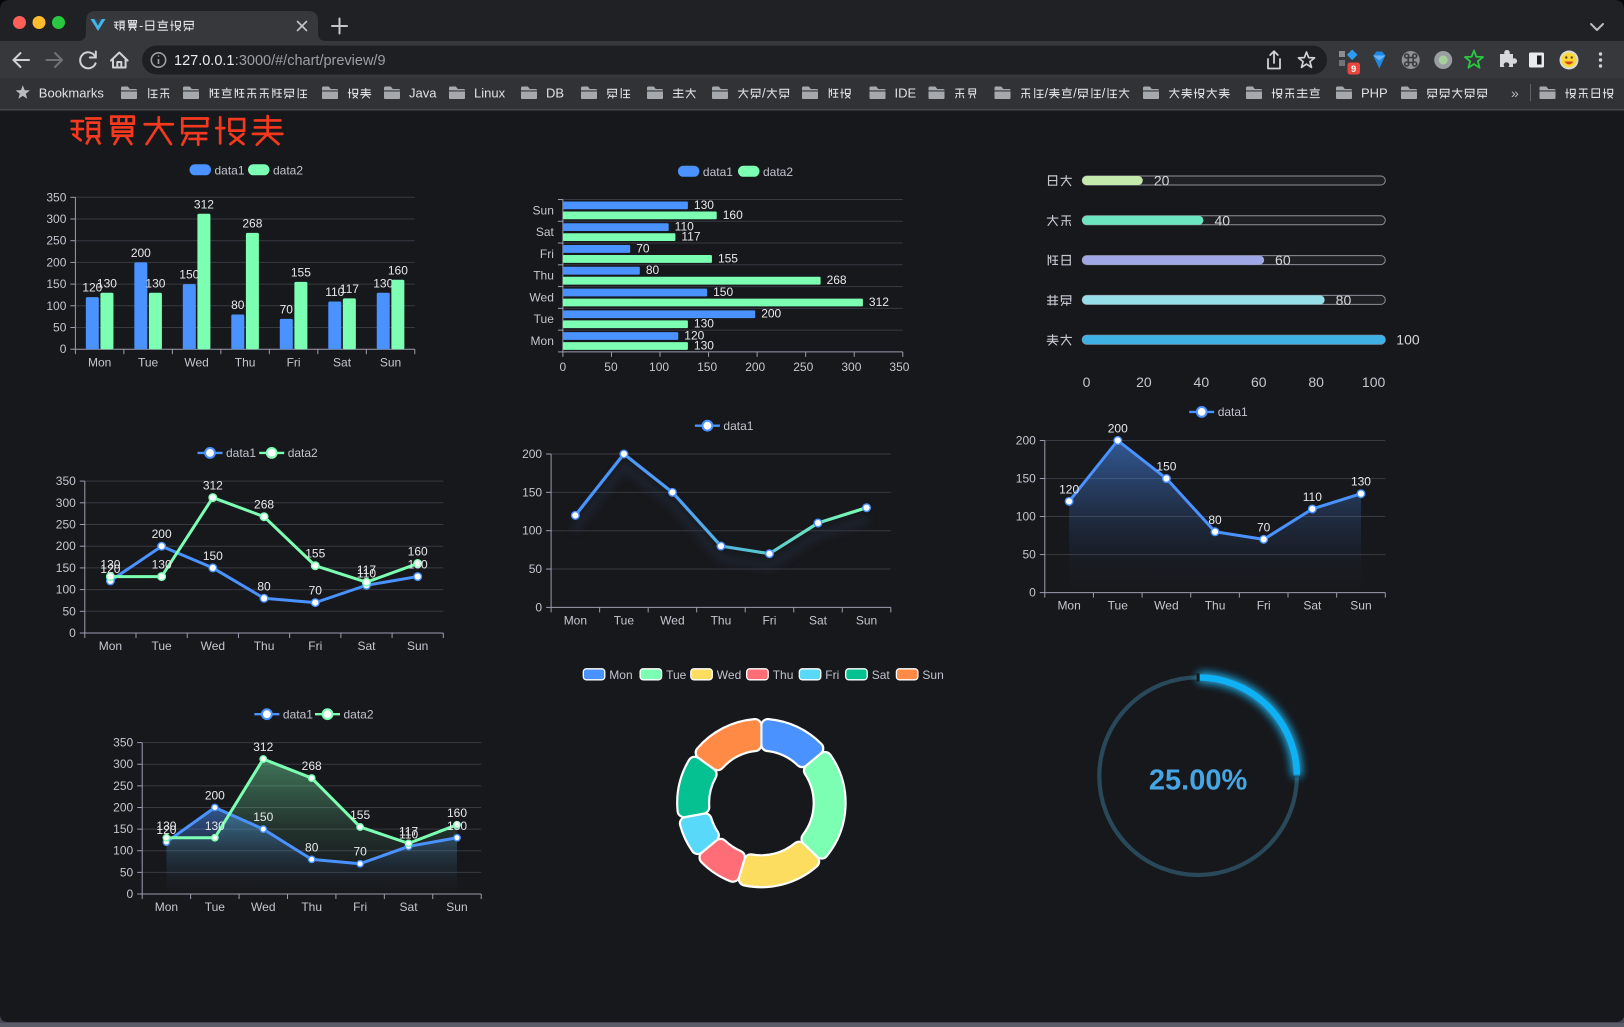 The height and width of the screenshot is (1027, 1624). Describe the element at coordinates (1222, 220) in the screenshot. I see `svg-text: 40` at that location.